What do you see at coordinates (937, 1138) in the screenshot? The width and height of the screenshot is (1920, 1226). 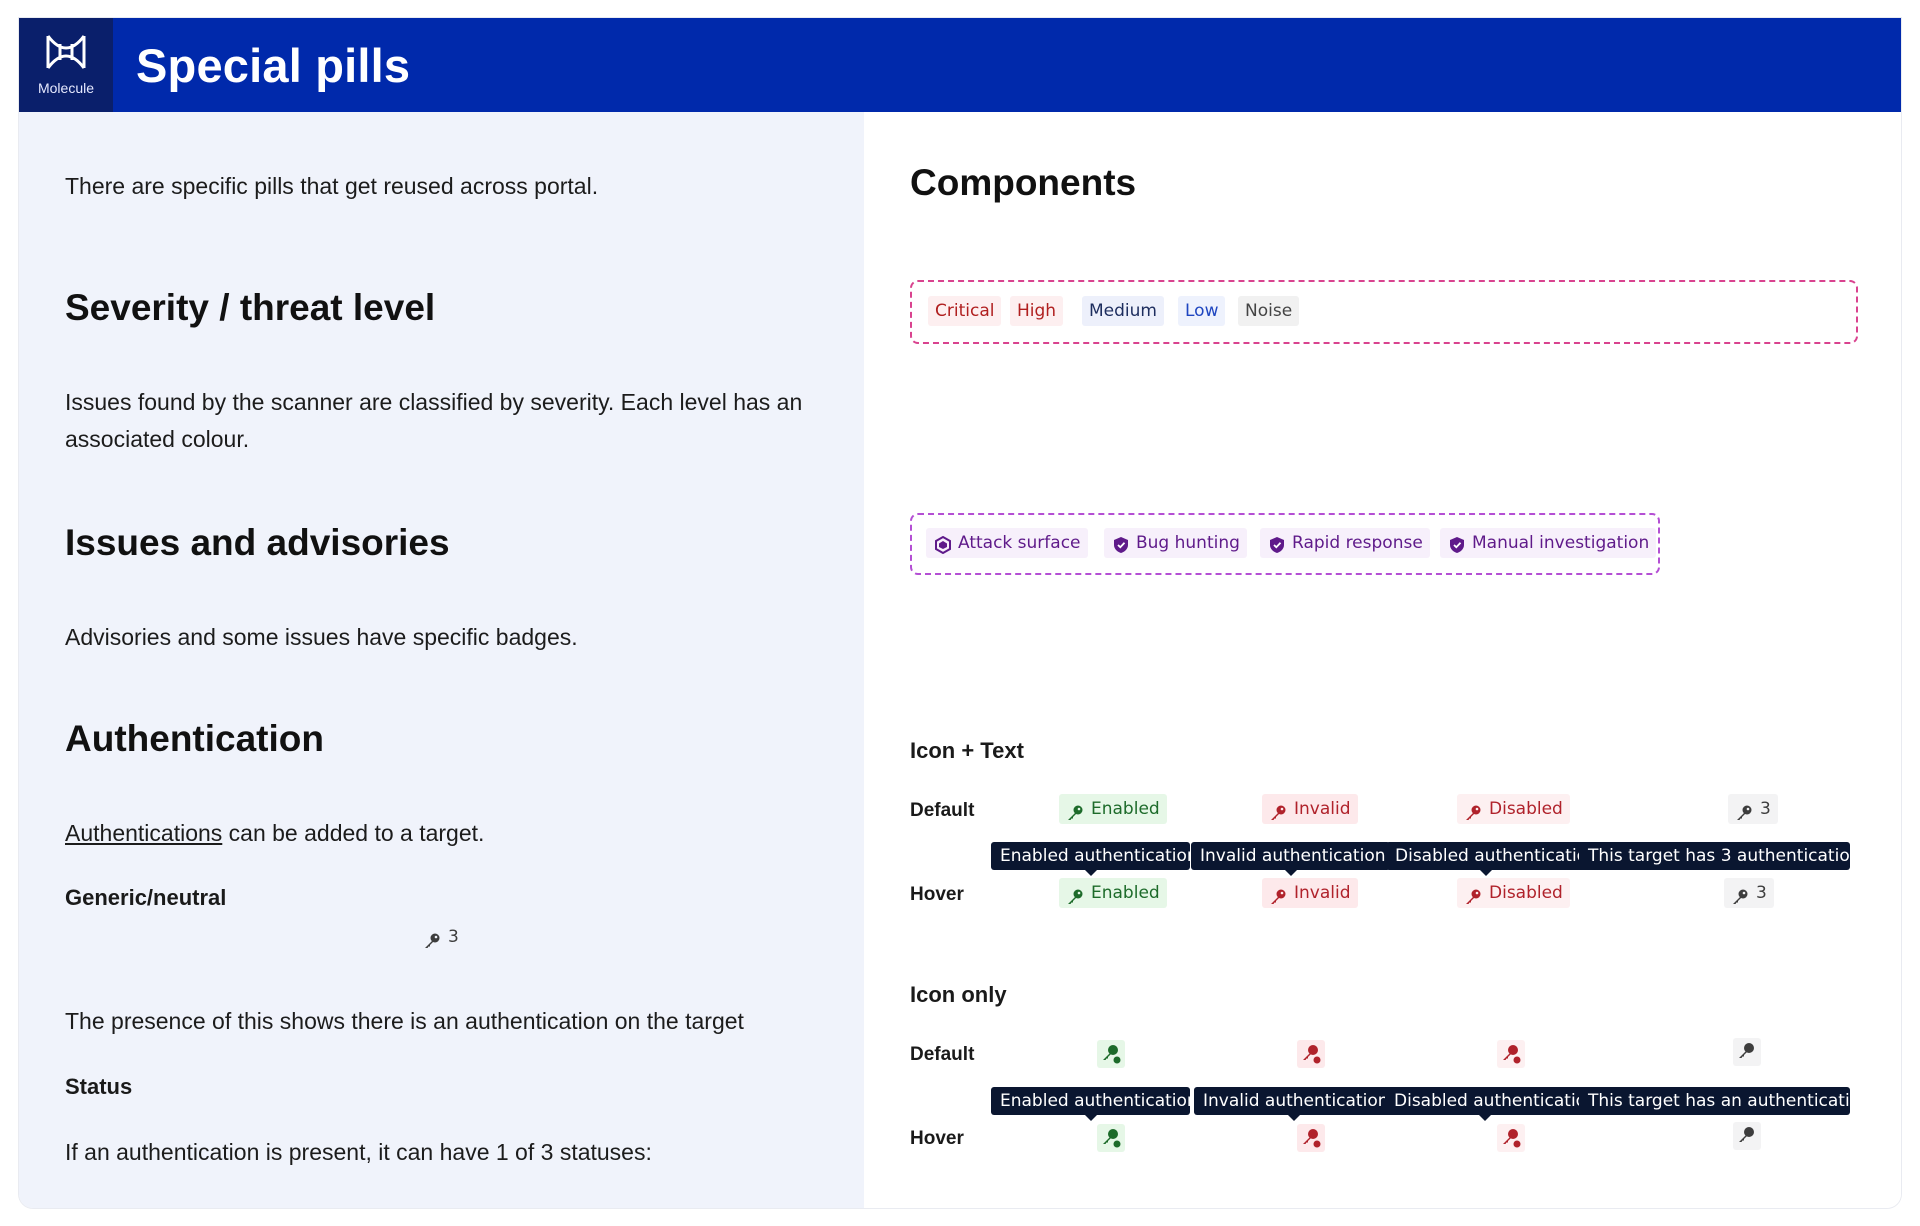 I see `icon-only-hover-label: Hover` at bounding box center [937, 1138].